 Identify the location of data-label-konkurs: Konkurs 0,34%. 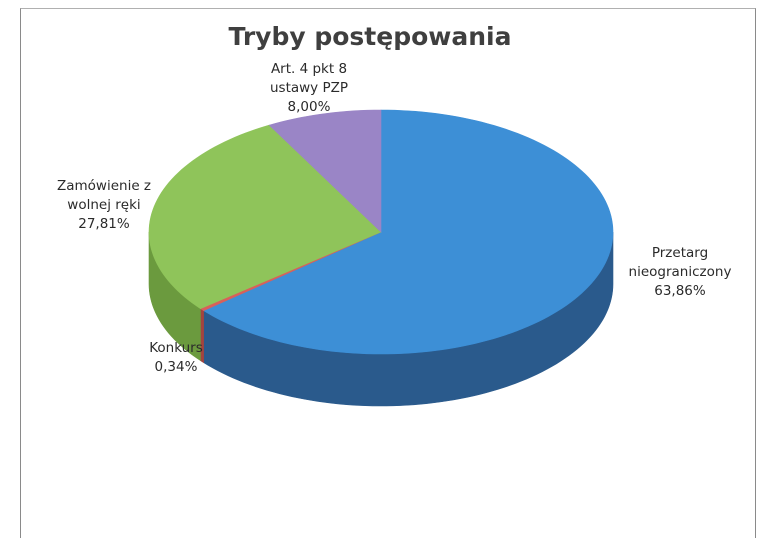
(176, 357).